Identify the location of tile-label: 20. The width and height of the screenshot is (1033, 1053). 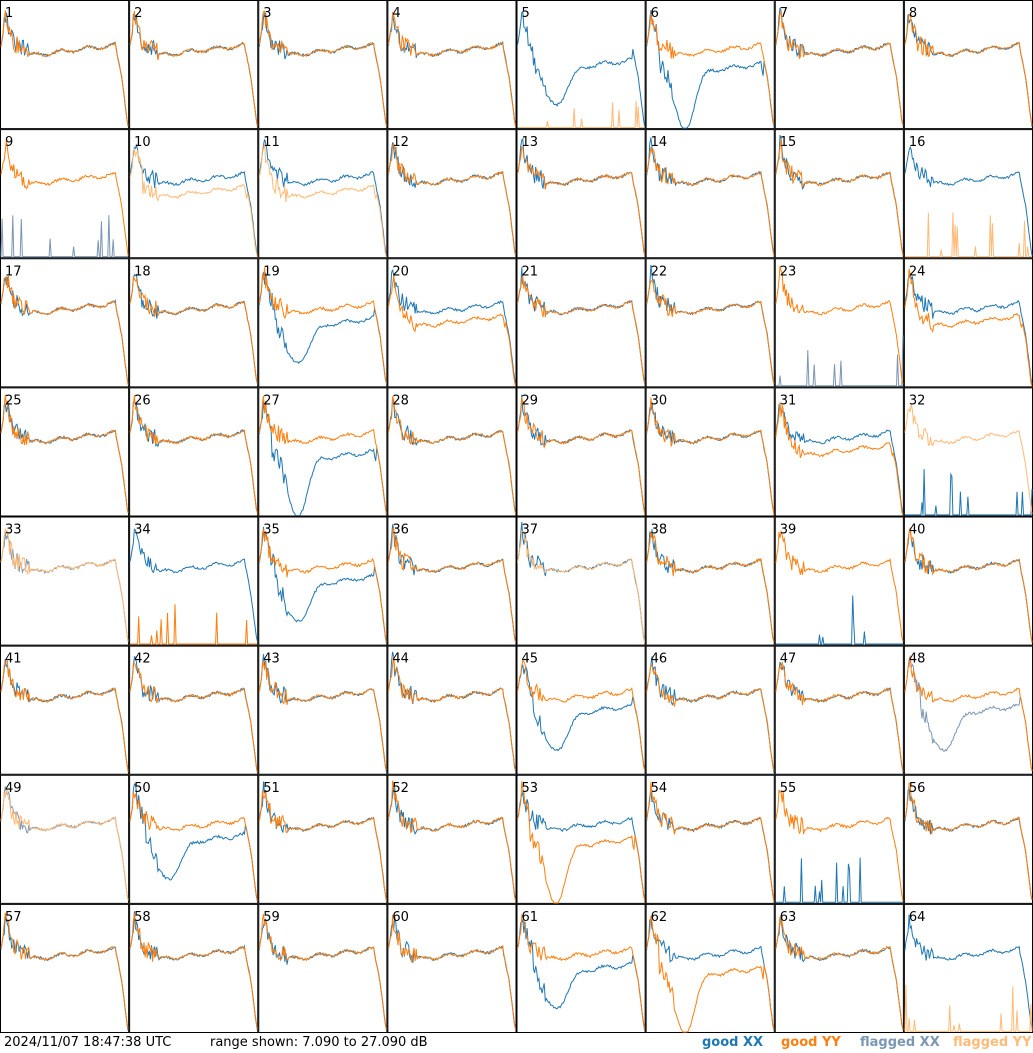
(400, 271).